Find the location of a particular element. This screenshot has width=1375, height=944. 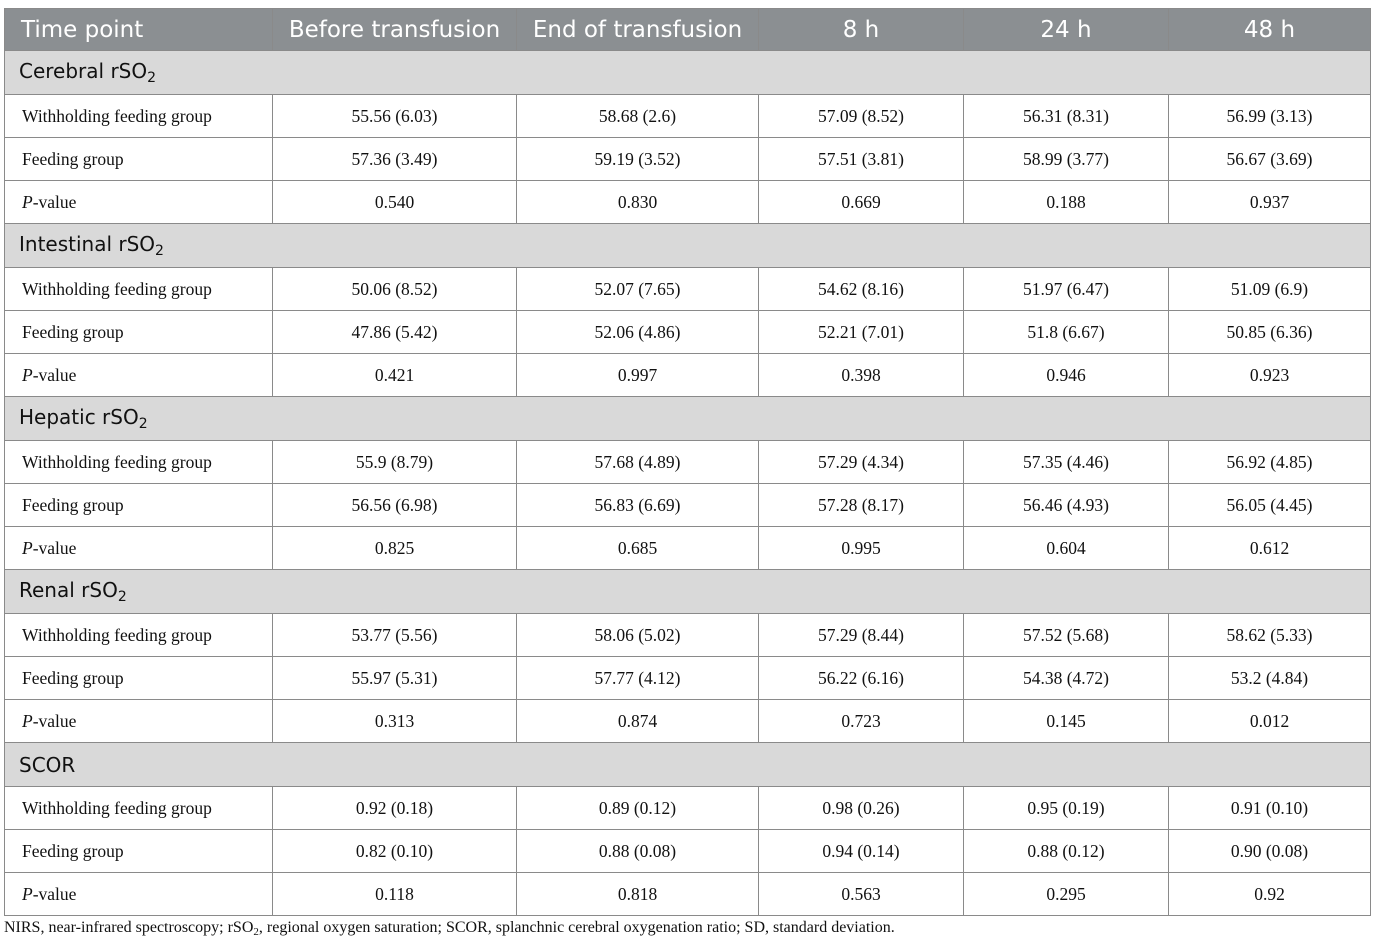

table-cell: 50.06 (8.52) is located at coordinates (394, 289).